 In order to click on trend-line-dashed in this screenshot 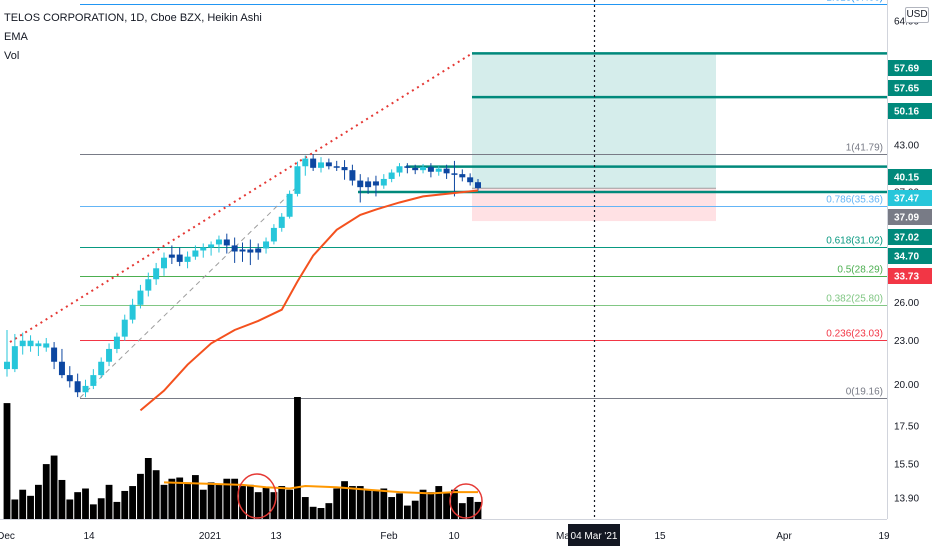, I will do `click(190, 291)`.